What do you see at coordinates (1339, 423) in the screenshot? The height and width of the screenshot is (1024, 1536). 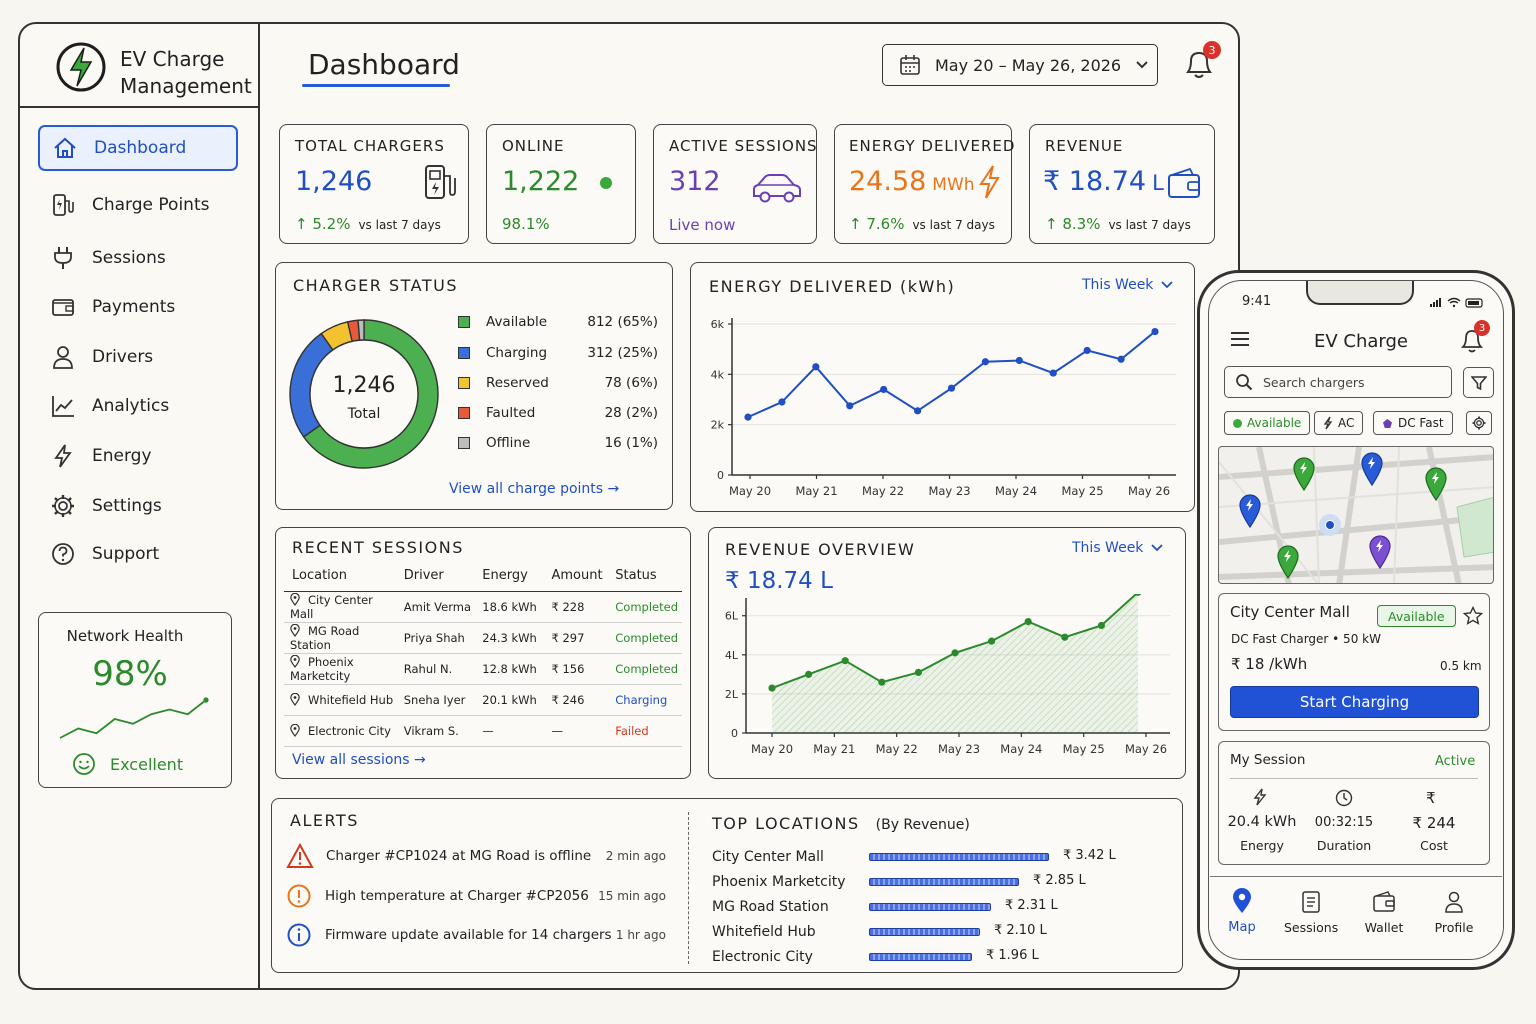 I see `filter-chip-ac: AC` at bounding box center [1339, 423].